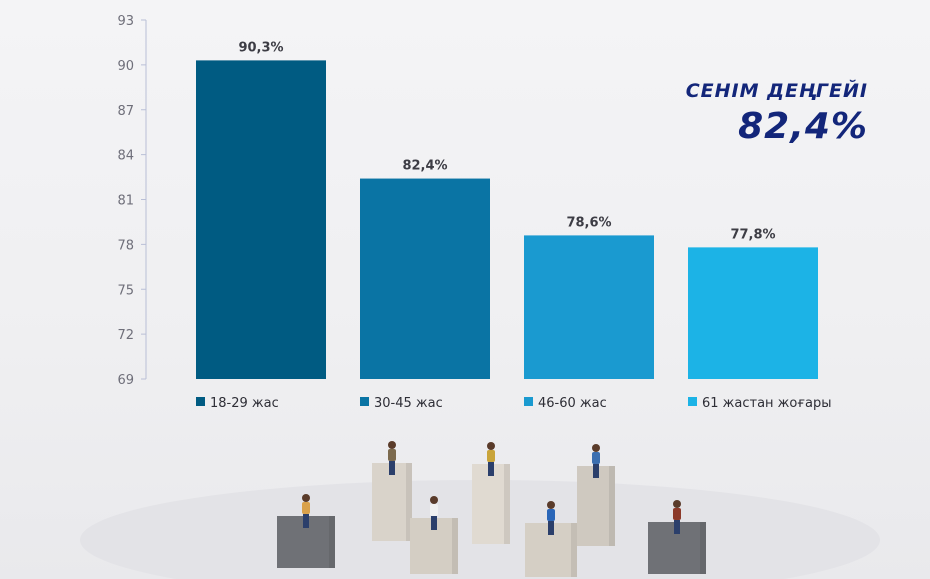 The width and height of the screenshot is (930, 579). I want to click on y-tick-label: 93, so click(125, 21).